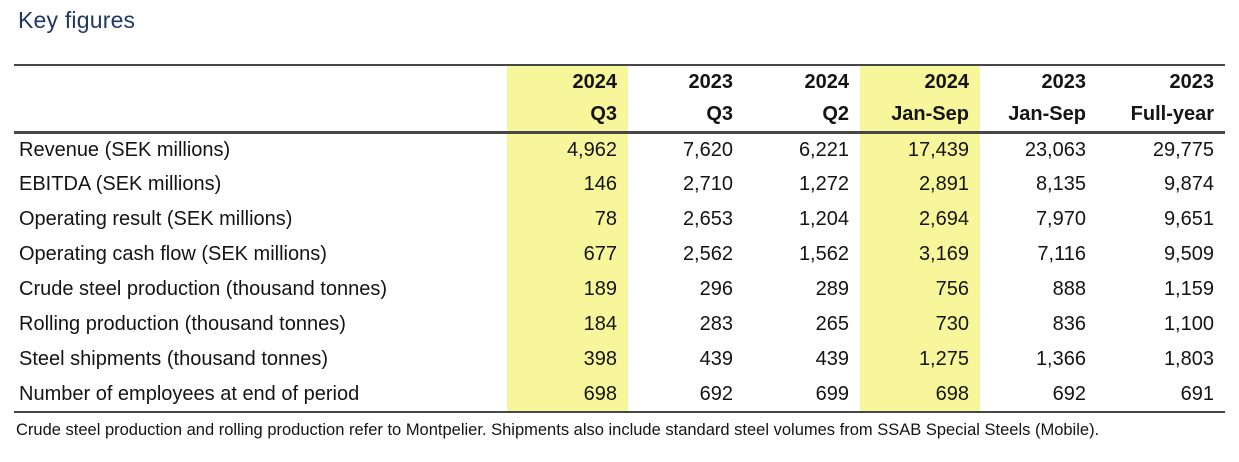  Describe the element at coordinates (823, 149) in the screenshot. I see `cell: 6,221` at that location.